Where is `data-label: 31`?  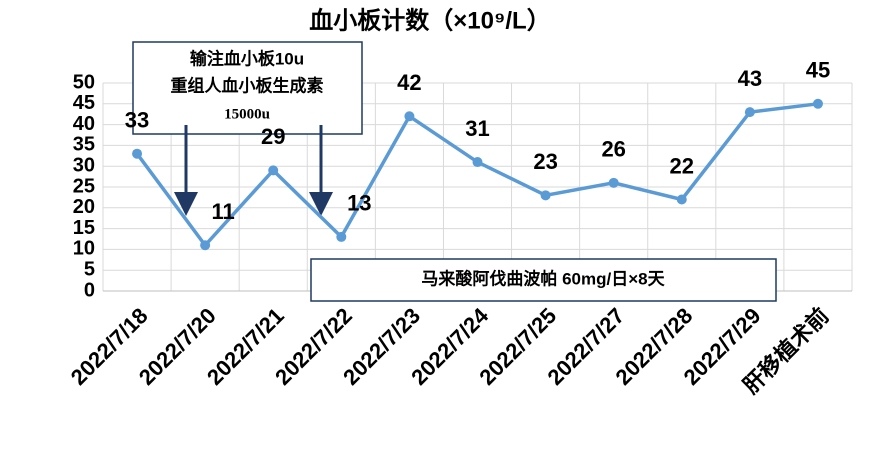
data-label: 31 is located at coordinates (477, 128).